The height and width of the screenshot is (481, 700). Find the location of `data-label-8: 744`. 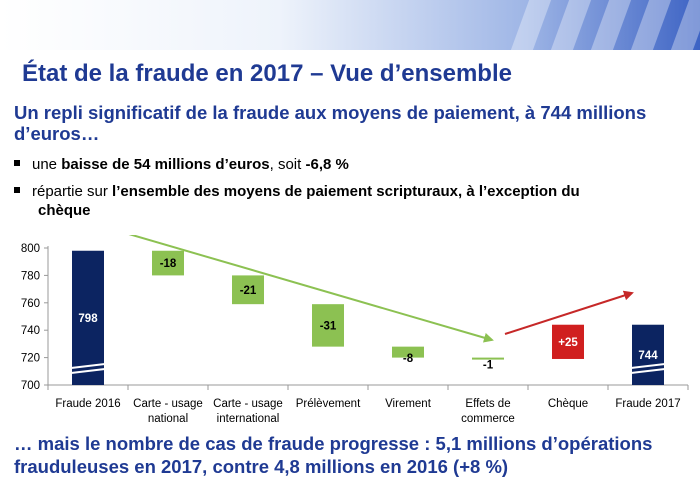

data-label-8: 744 is located at coordinates (648, 356).